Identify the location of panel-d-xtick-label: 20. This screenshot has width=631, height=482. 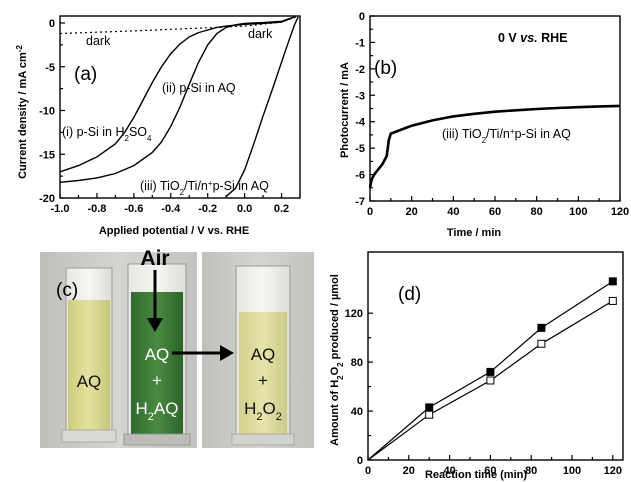
(409, 471).